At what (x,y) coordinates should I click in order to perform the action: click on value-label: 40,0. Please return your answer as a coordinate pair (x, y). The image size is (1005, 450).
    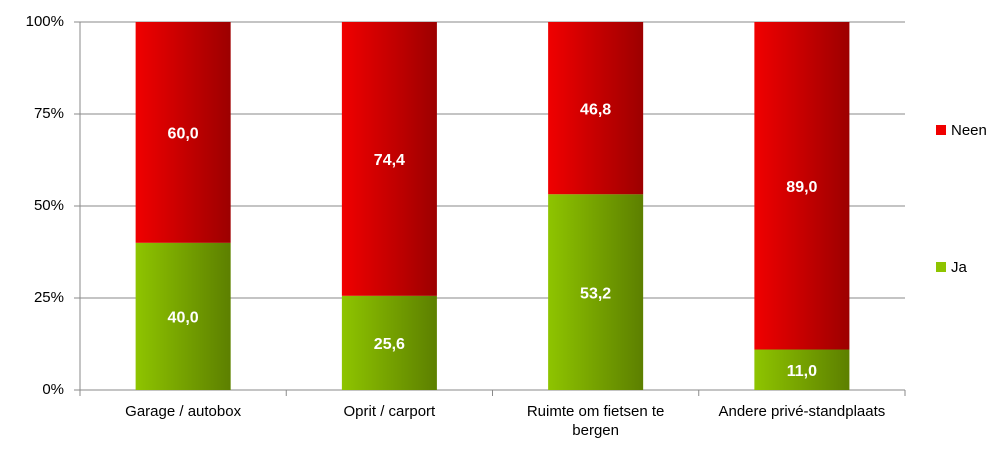
    Looking at the image, I should click on (183, 318).